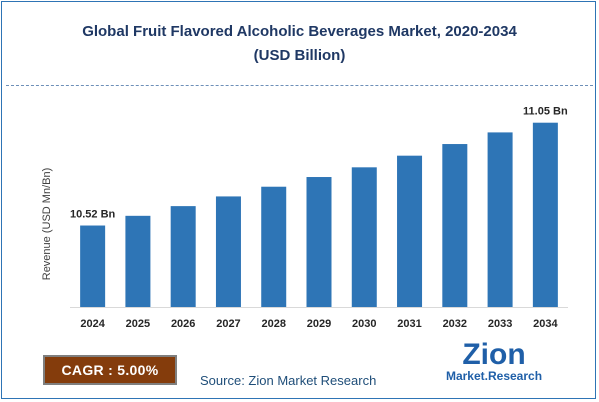  Describe the element at coordinates (138, 324) in the screenshot. I see `x-tick-2025: 2025` at that location.